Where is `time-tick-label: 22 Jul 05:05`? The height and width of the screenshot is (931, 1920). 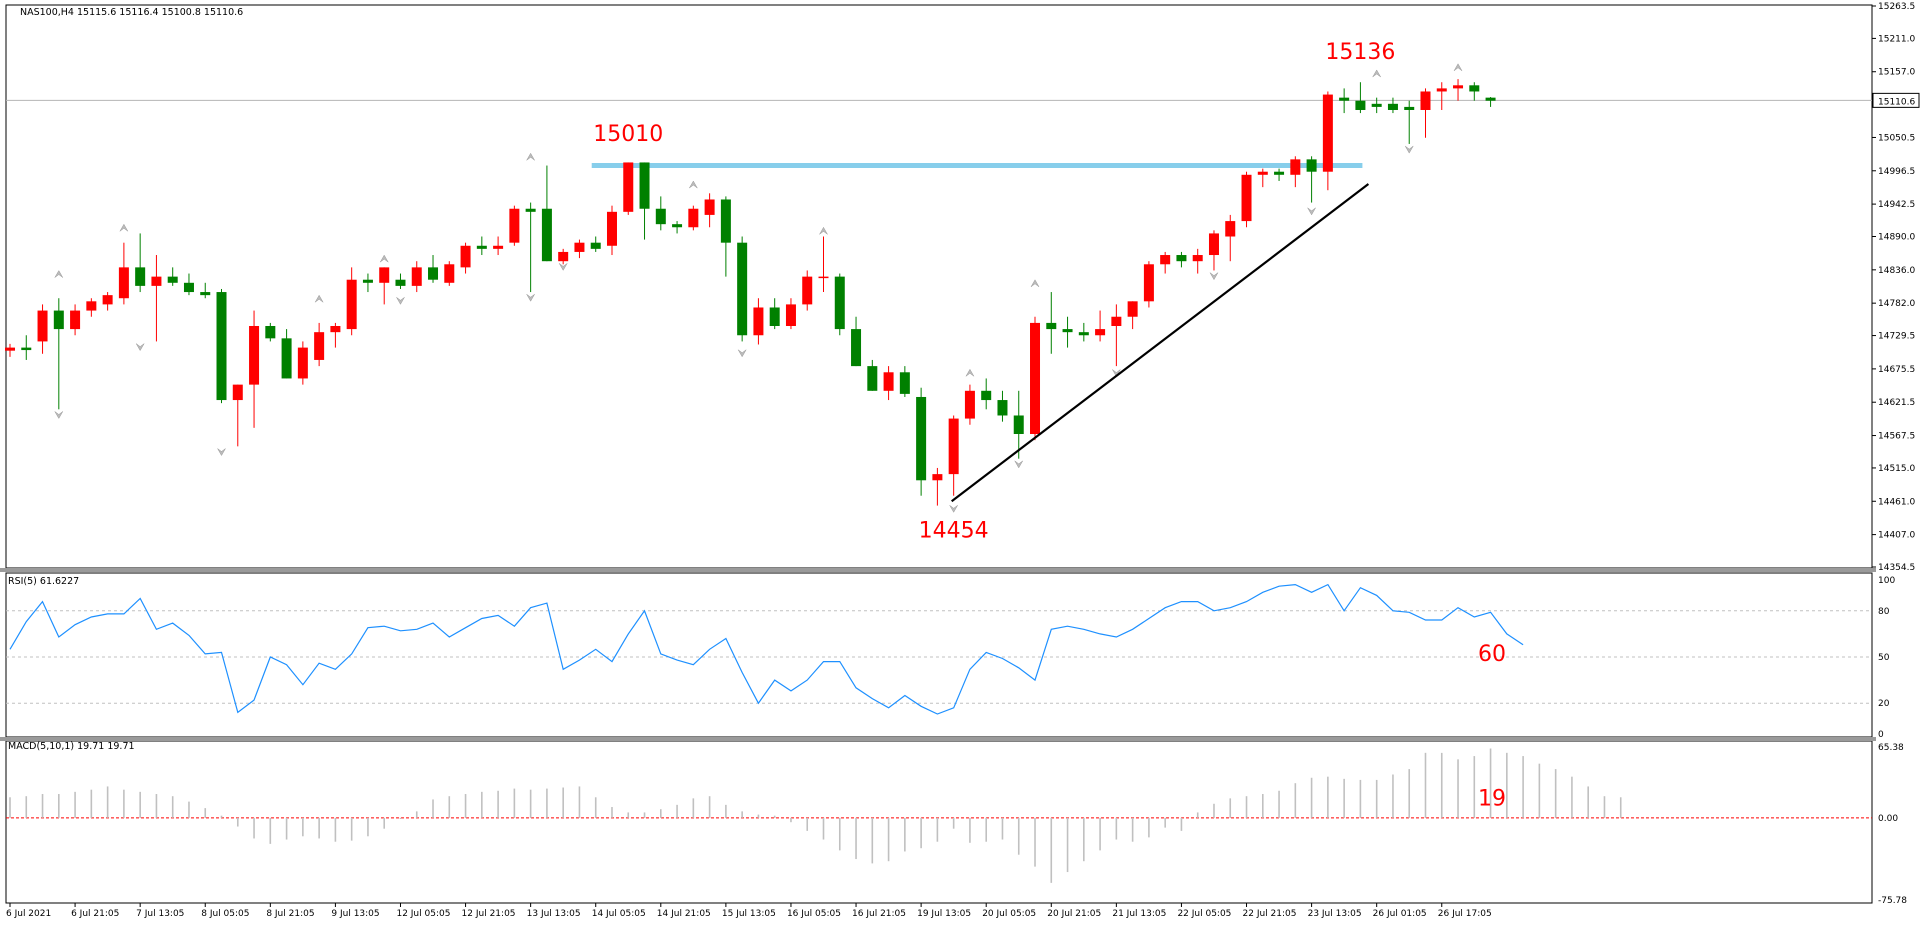
time-tick-label: 22 Jul 05:05 is located at coordinates (1204, 914).